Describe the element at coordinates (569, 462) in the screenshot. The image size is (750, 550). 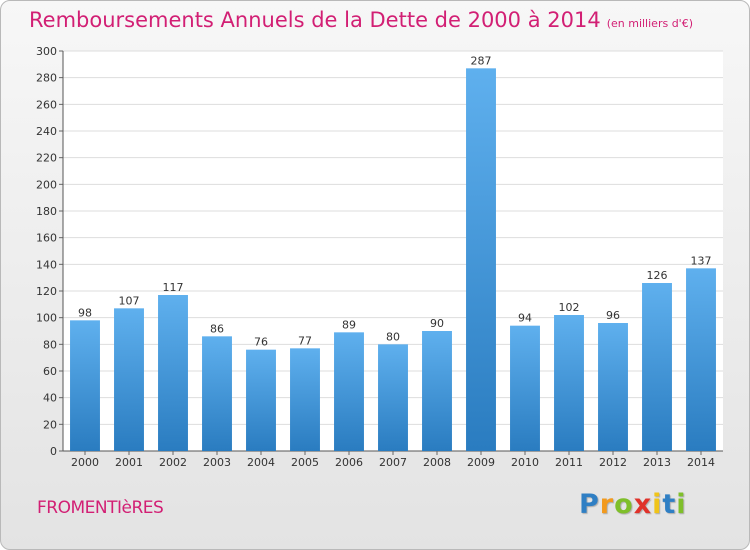
I see `x-tick-label: 2011` at that location.